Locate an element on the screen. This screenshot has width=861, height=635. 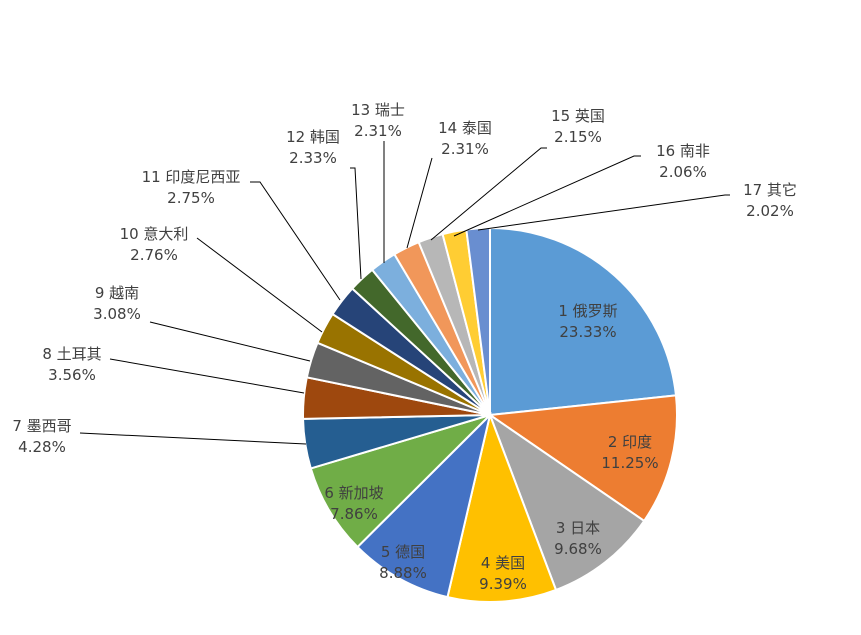
slice-value-label-15: 2.15% is located at coordinates (578, 137).